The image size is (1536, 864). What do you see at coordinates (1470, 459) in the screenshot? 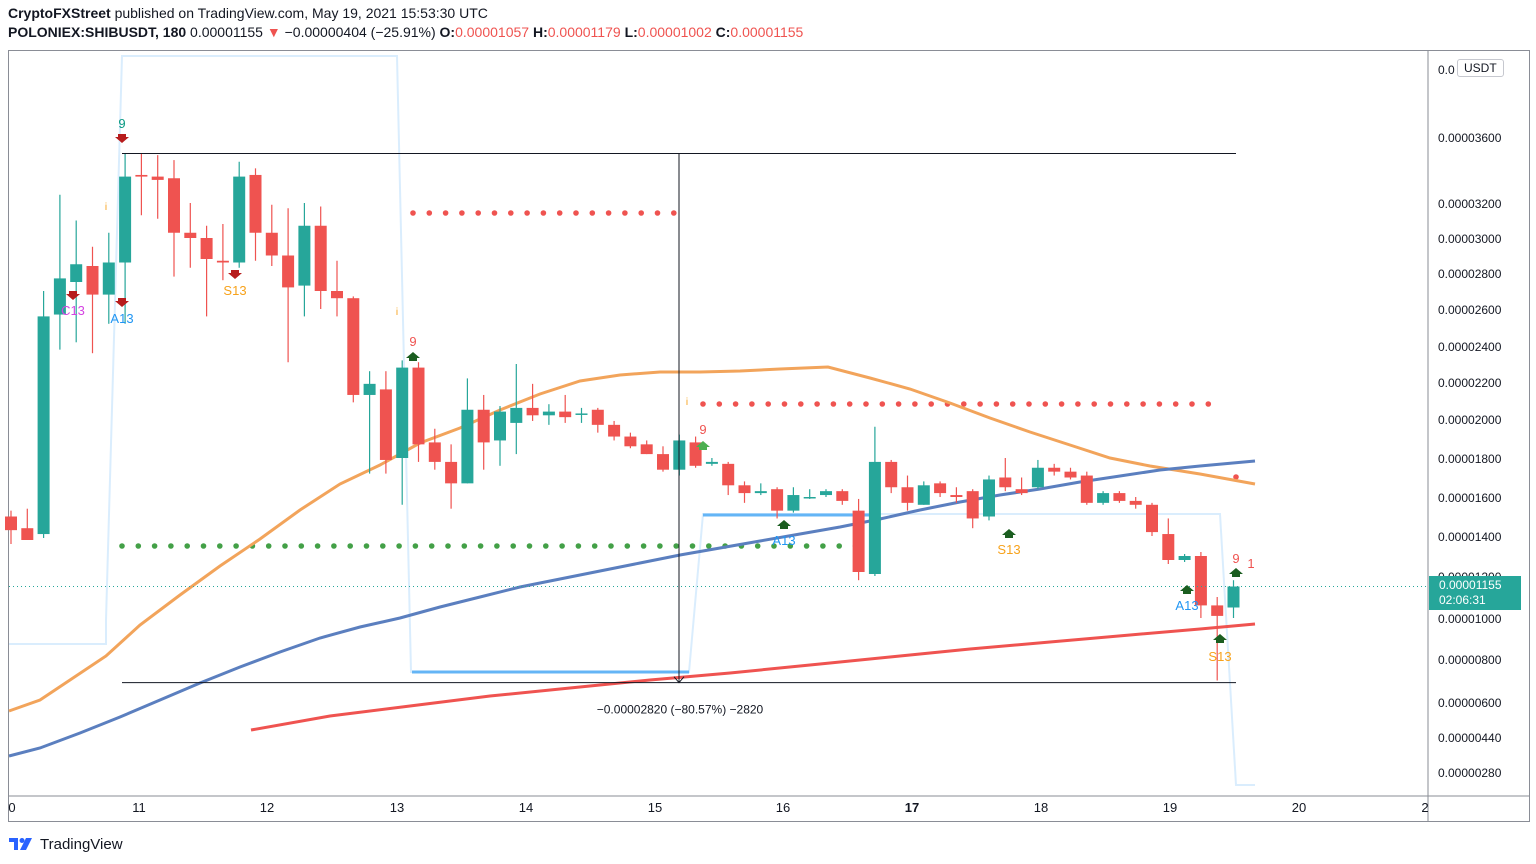
I see `y-tick-label: 0.00001800` at bounding box center [1470, 459].